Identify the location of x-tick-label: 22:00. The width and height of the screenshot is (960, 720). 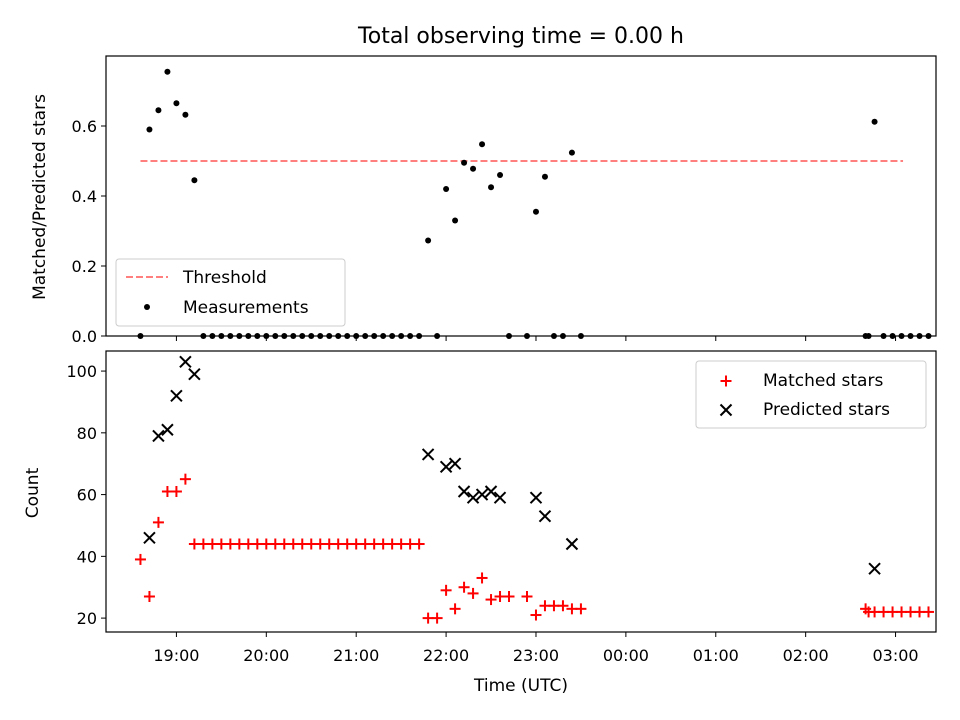
(446, 655).